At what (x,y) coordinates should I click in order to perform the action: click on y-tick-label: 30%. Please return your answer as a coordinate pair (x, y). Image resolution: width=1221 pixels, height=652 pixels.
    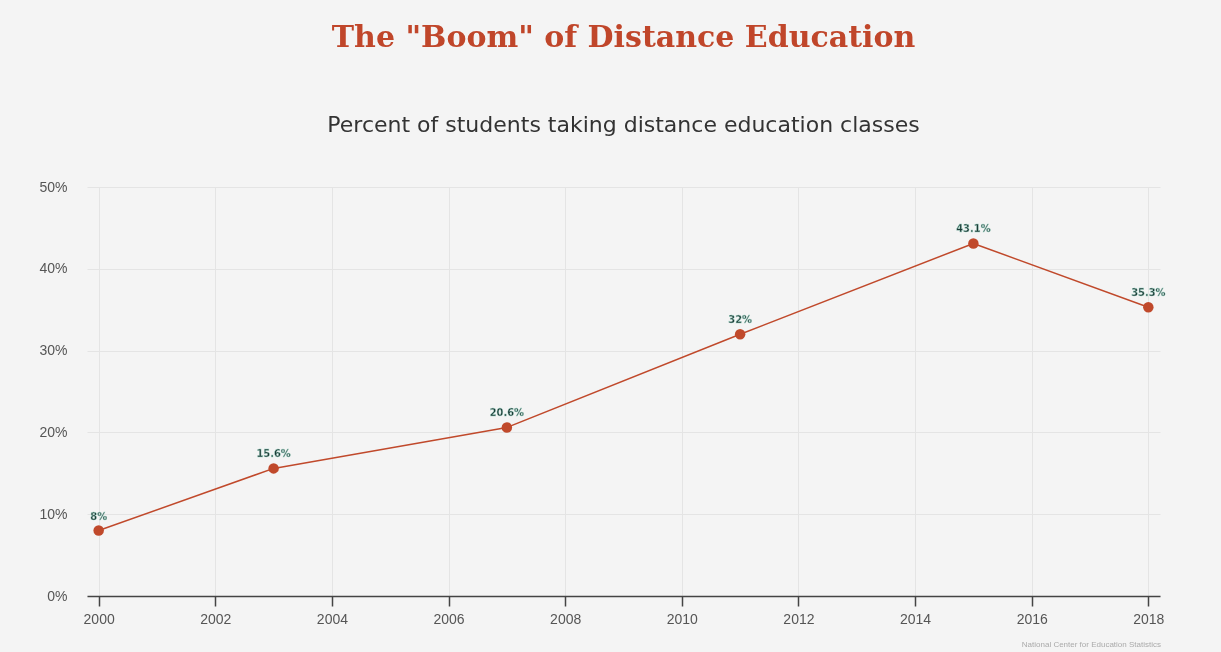
    Looking at the image, I should click on (53, 350).